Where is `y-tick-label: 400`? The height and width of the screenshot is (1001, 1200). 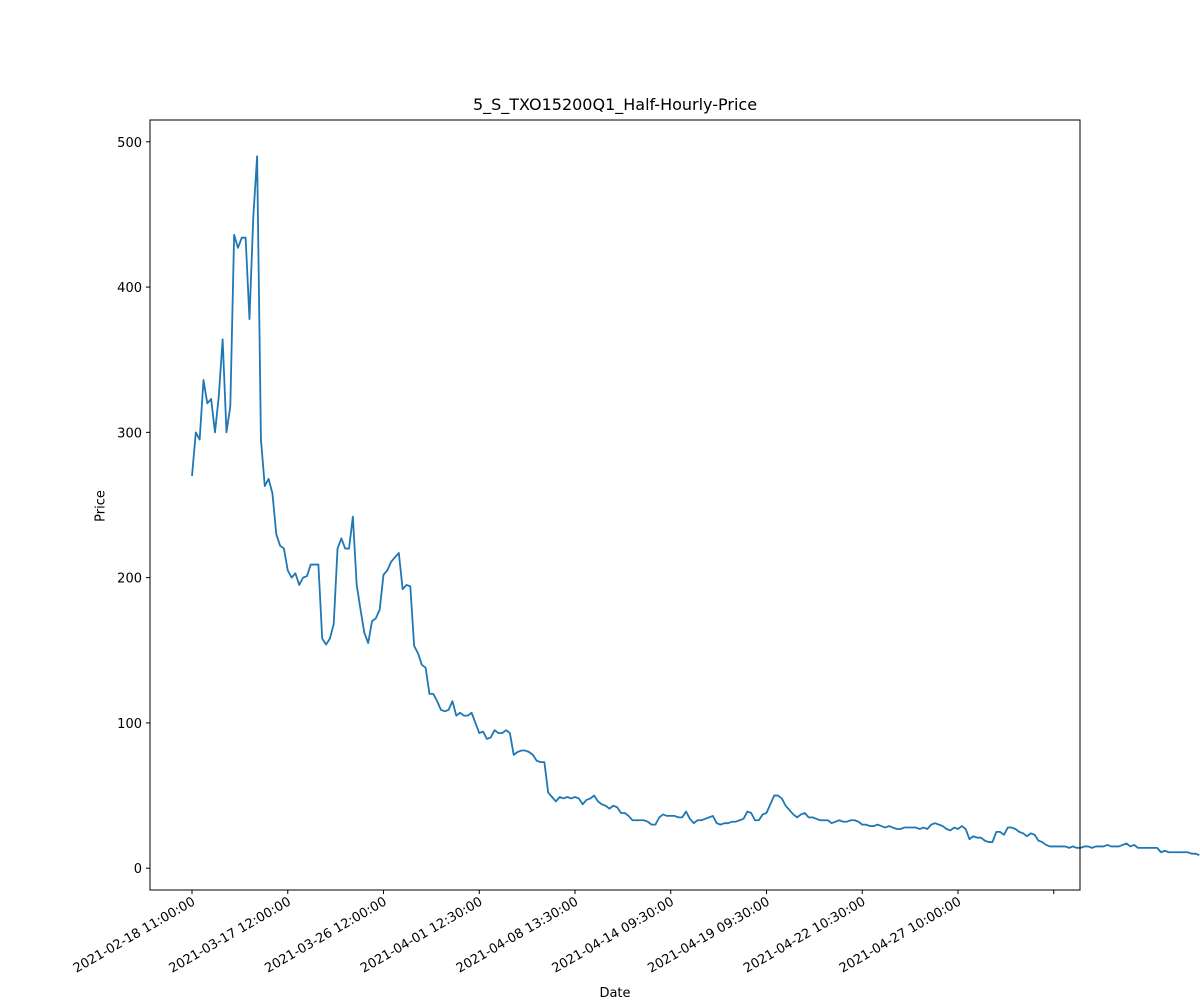 y-tick-label: 400 is located at coordinates (129, 288).